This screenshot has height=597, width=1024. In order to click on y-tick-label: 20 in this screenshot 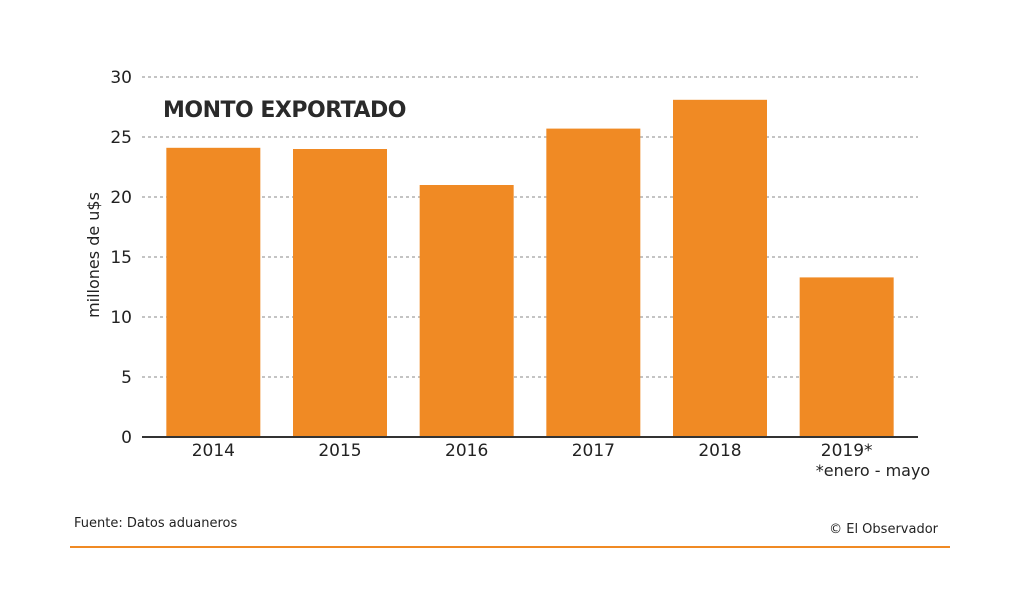, I will do `click(121, 198)`.